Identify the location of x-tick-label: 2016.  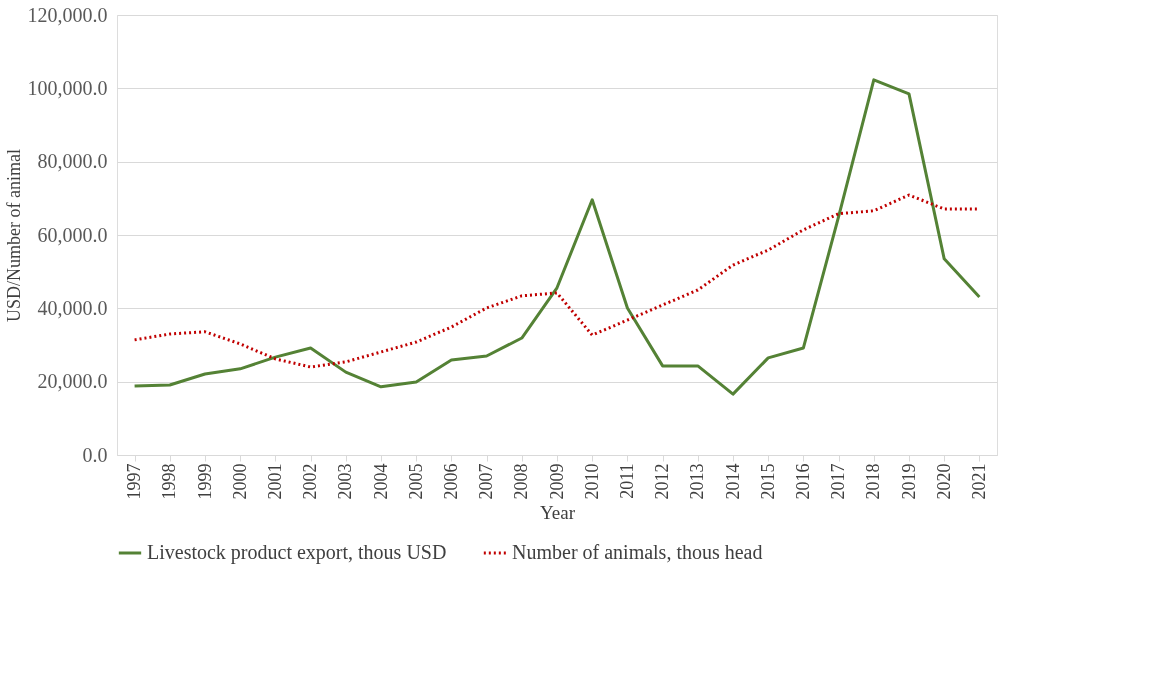
(802, 481).